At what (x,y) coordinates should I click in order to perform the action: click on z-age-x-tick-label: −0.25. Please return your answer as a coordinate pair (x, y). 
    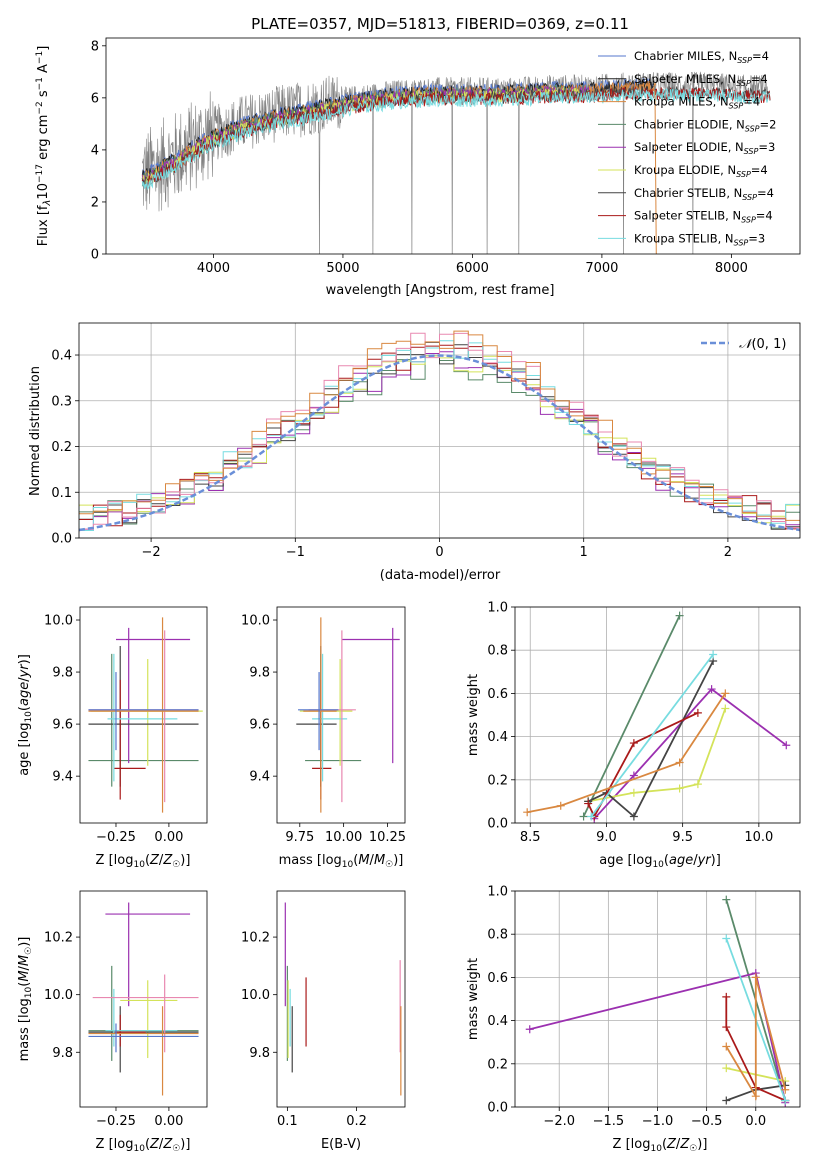
    Looking at the image, I should click on (116, 837).